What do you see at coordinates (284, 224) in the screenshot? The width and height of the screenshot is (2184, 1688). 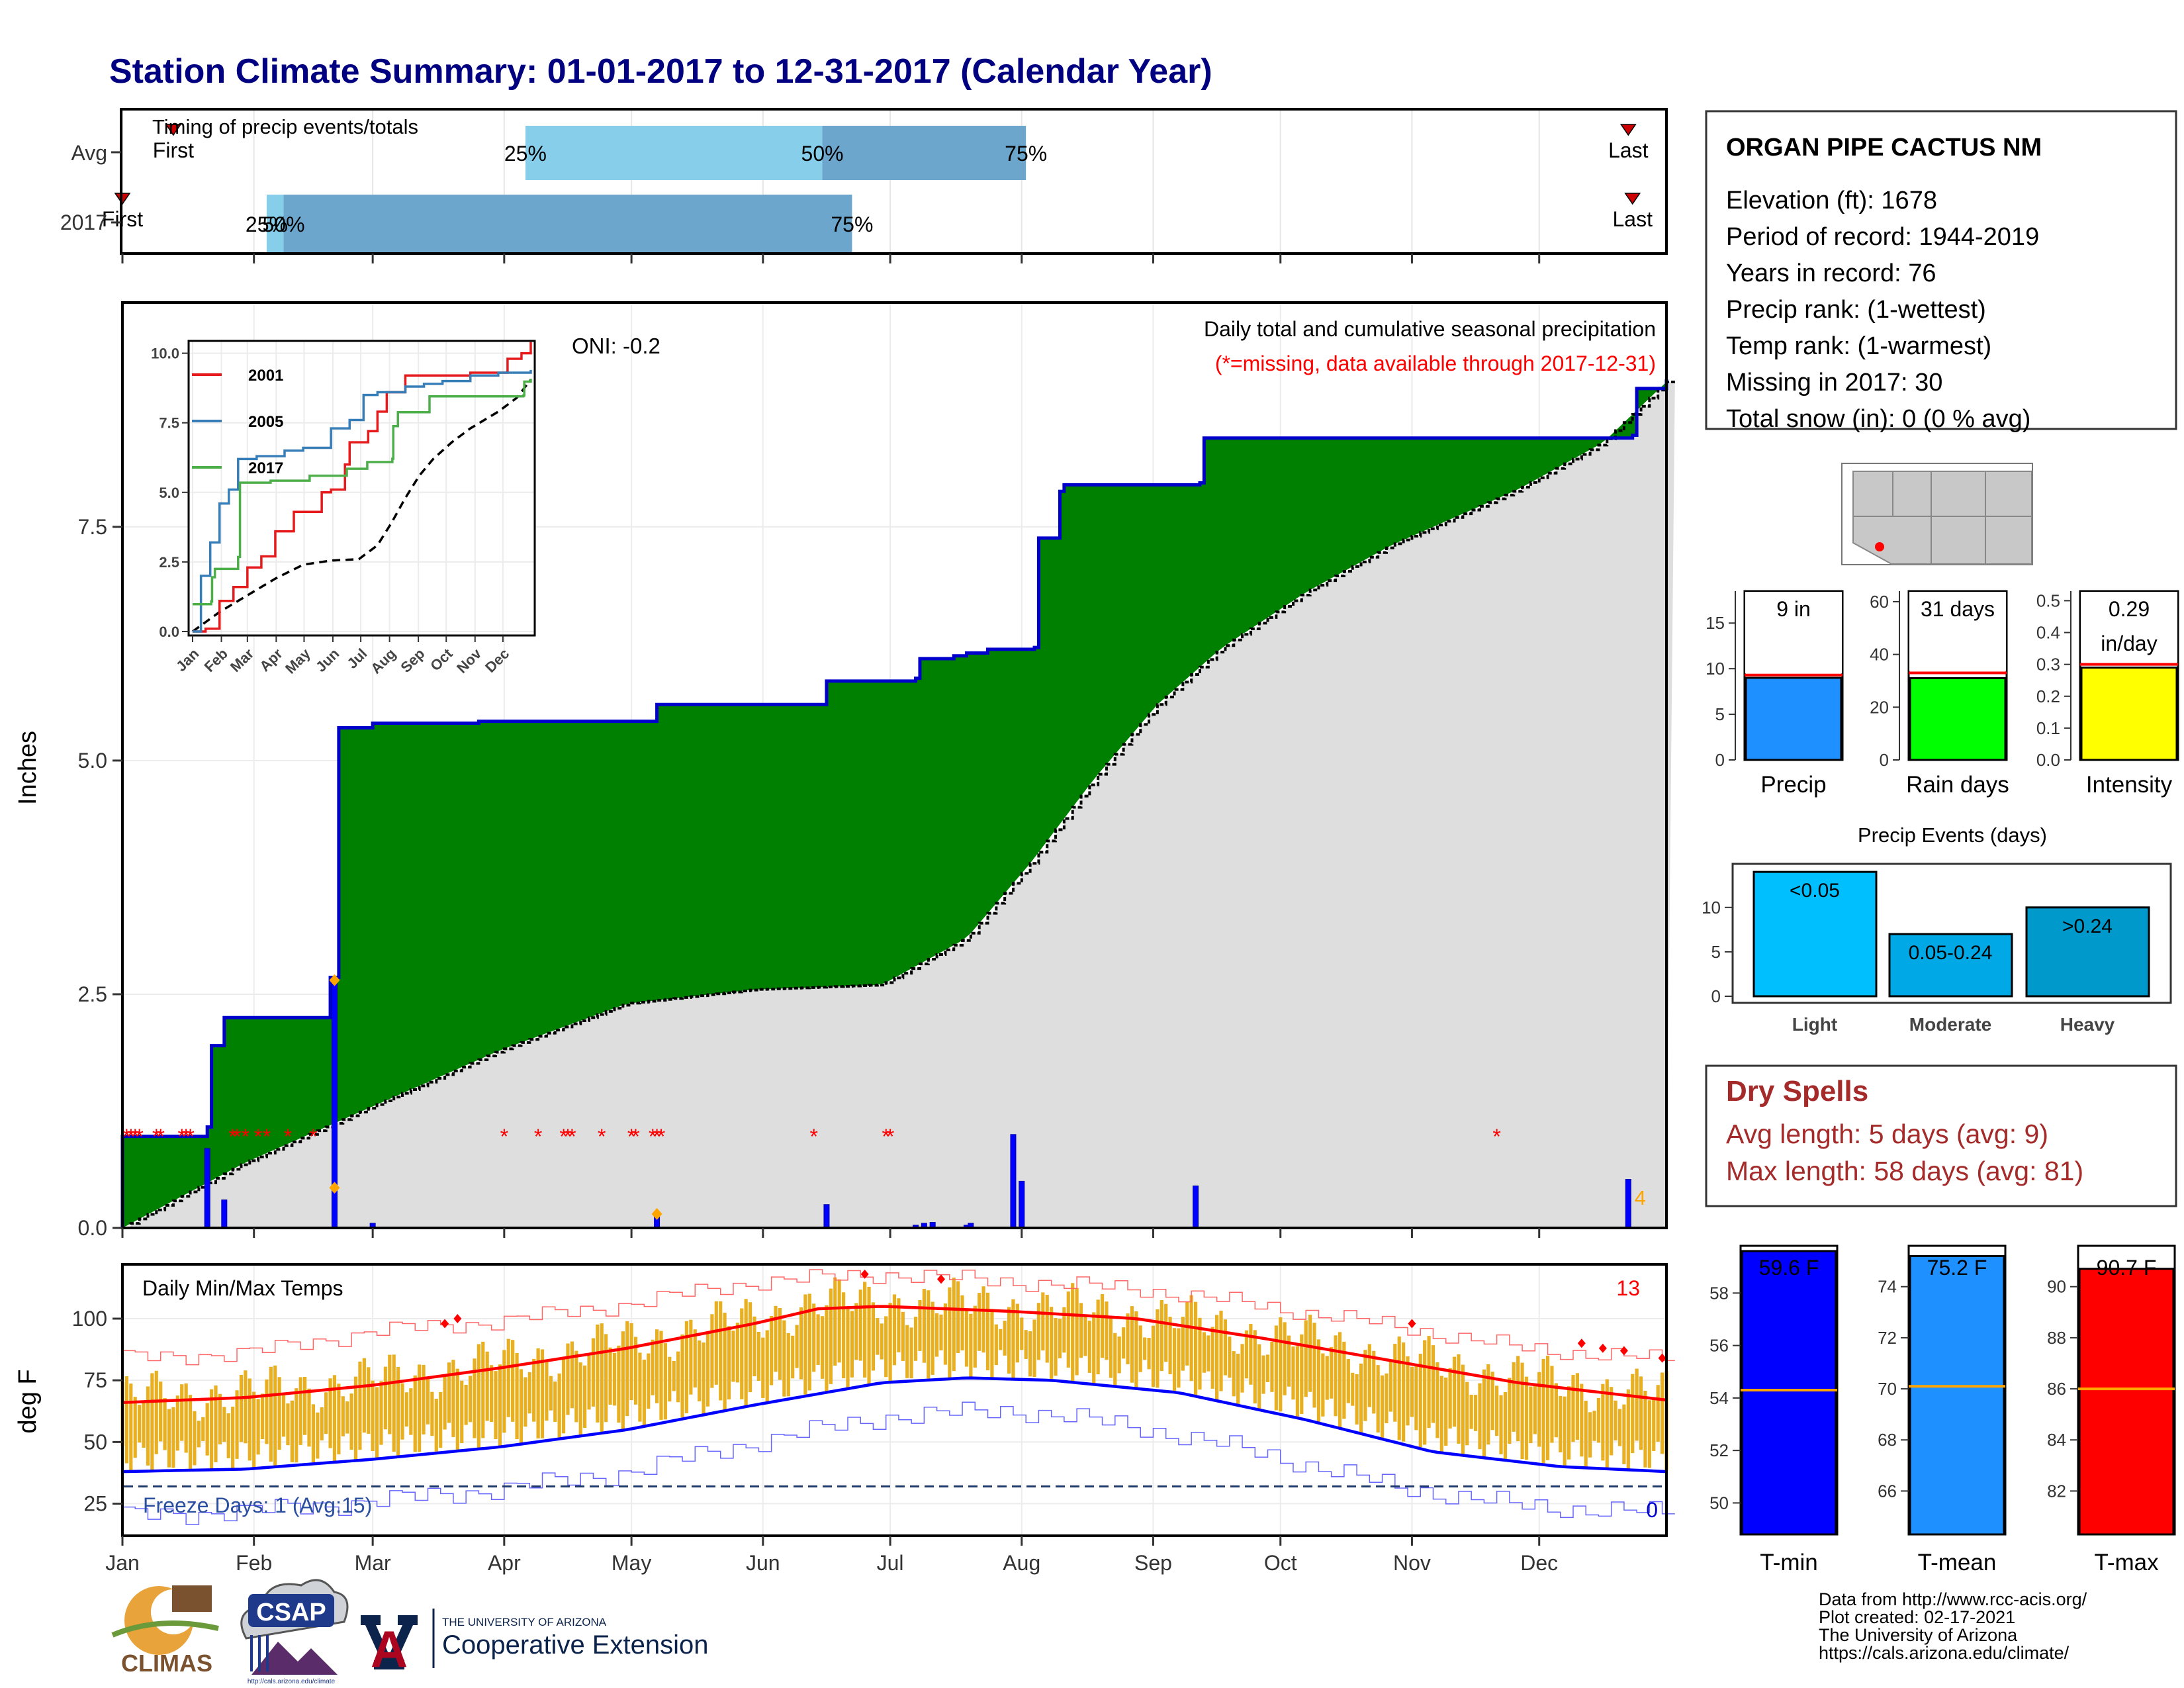 I see `timing-pct-label-y2017: 50%` at bounding box center [284, 224].